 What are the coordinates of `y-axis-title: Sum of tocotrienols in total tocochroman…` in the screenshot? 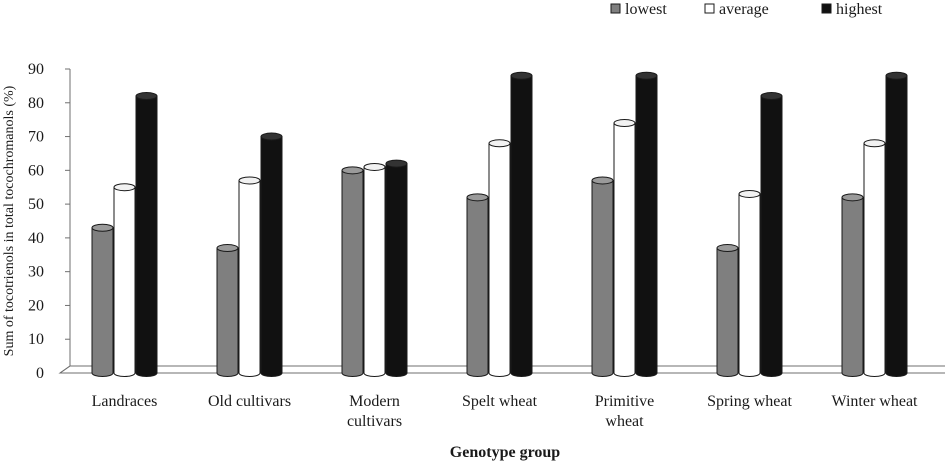 It's located at (9, 220).